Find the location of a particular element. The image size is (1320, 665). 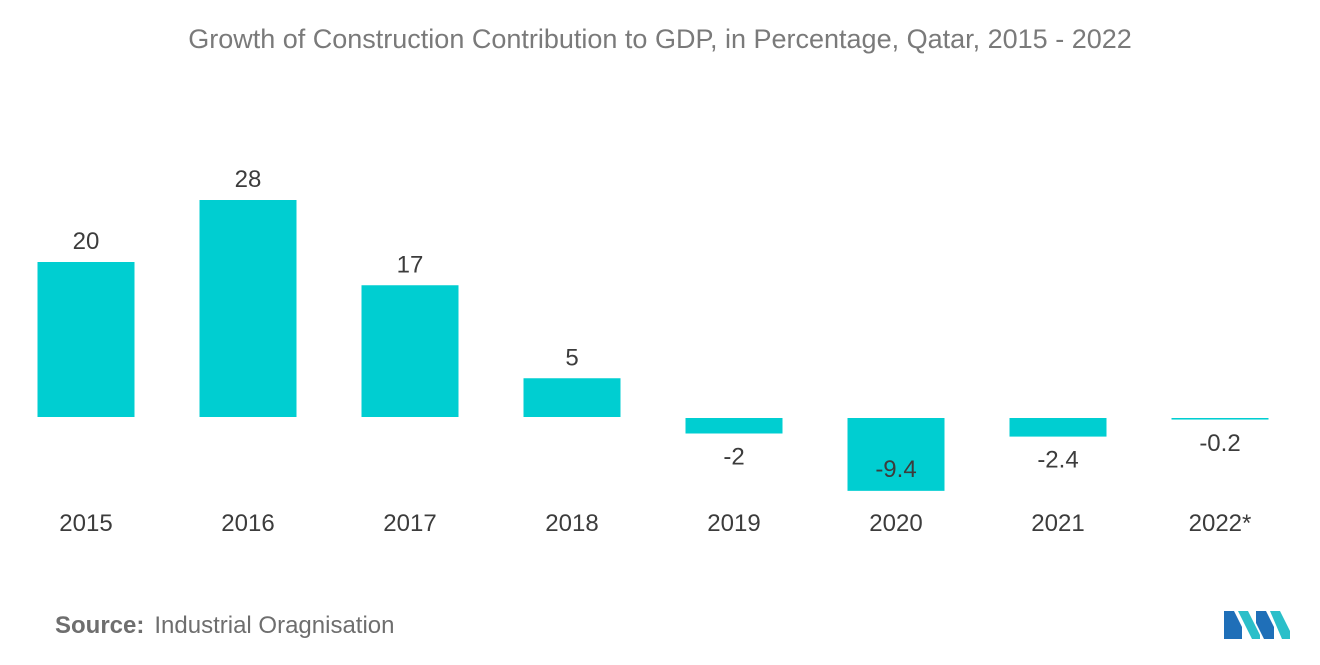

source-note: Source: Industrial Oragnisation is located at coordinates (225, 626).